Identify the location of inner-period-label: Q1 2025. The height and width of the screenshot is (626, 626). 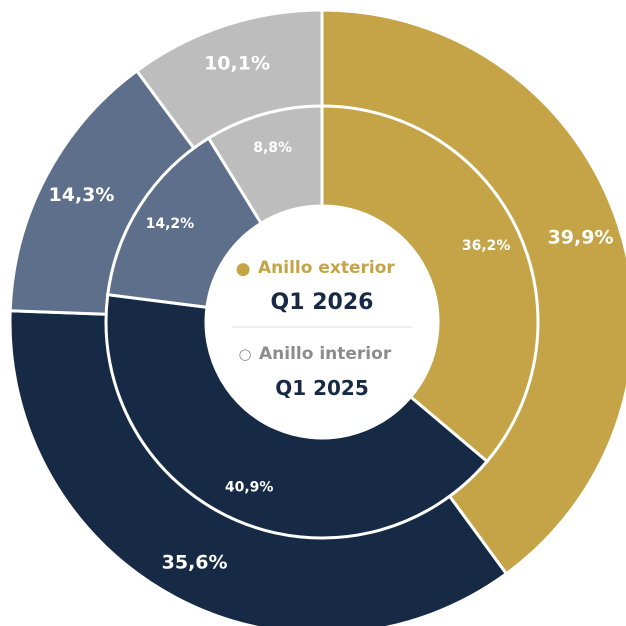
(322, 388).